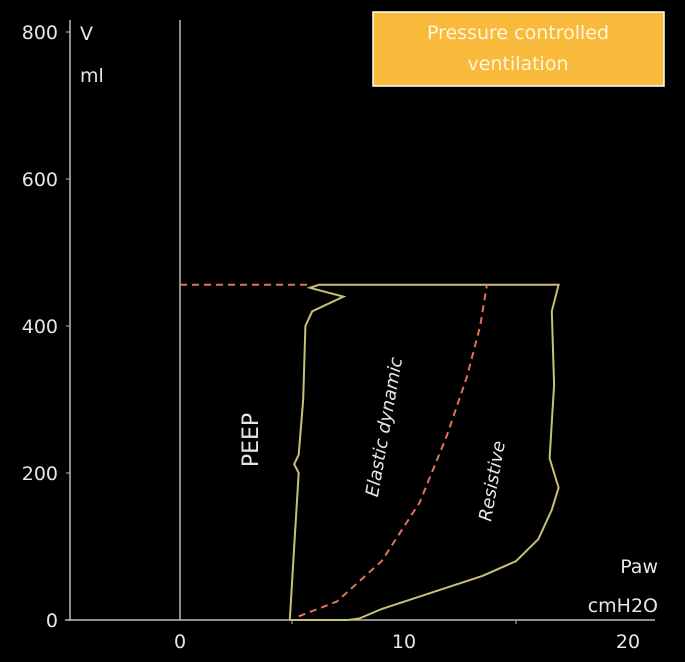 This screenshot has width=685, height=662. What do you see at coordinates (639, 567) in the screenshot?
I see `x-label: Paw` at bounding box center [639, 567].